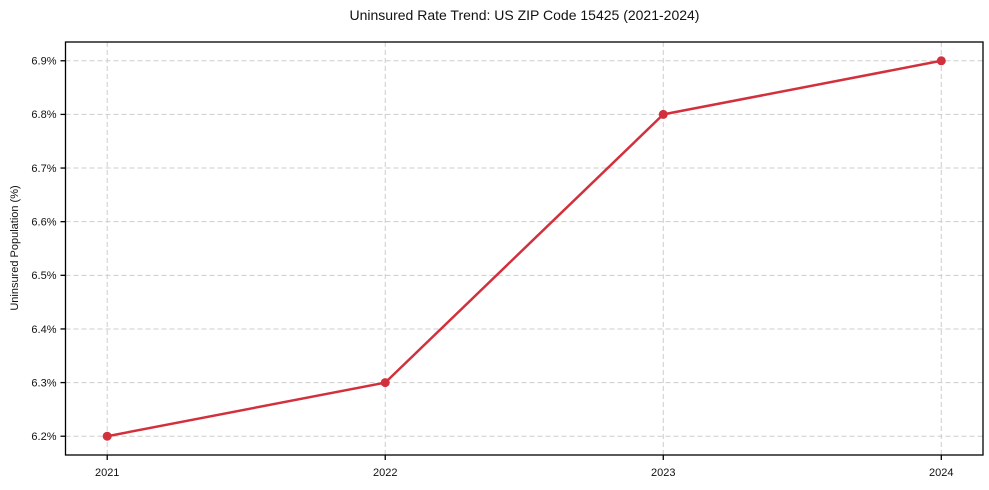  What do you see at coordinates (43, 115) in the screenshot?
I see `y-tick-label: 6.8%` at bounding box center [43, 115].